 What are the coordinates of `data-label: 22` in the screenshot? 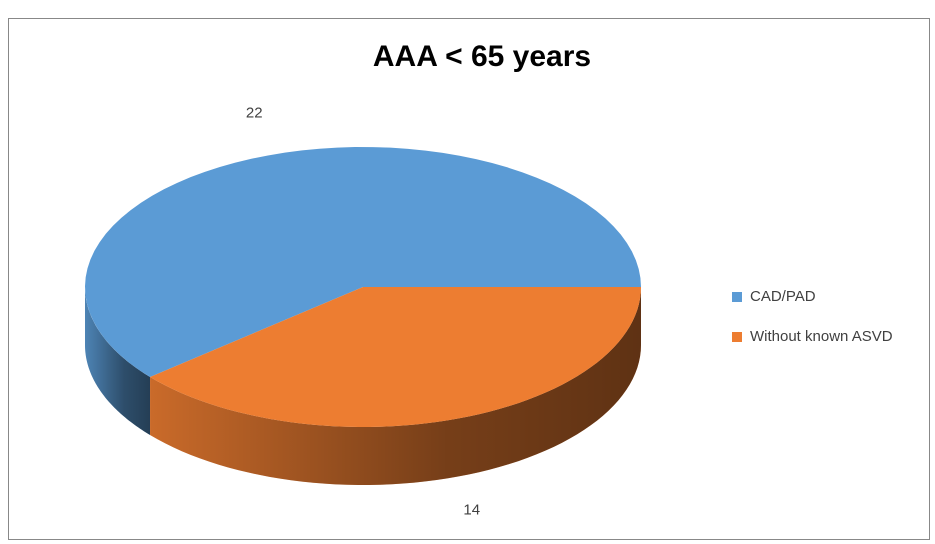 It's located at (254, 113).